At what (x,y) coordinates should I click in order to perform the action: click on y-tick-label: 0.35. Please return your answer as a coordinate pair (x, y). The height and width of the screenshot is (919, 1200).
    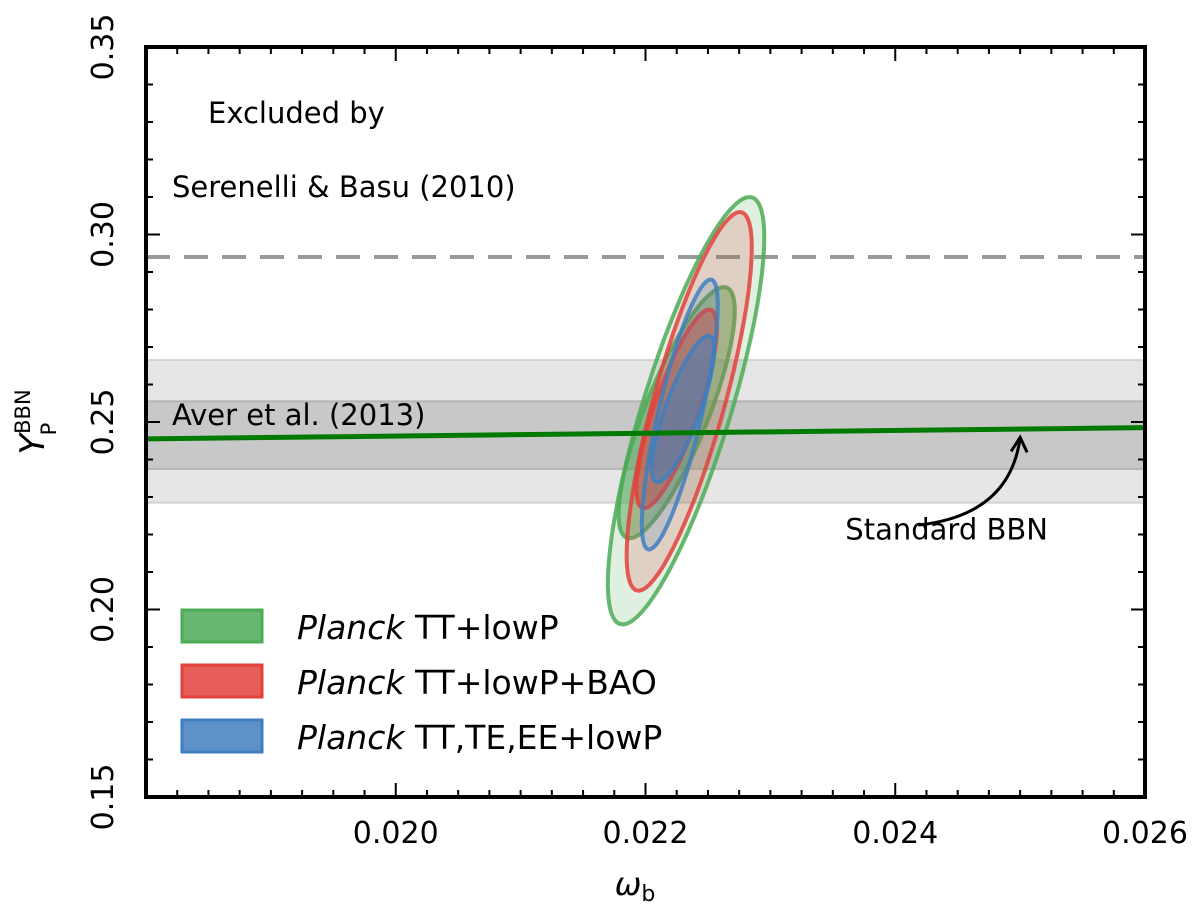
    Looking at the image, I should click on (103, 47).